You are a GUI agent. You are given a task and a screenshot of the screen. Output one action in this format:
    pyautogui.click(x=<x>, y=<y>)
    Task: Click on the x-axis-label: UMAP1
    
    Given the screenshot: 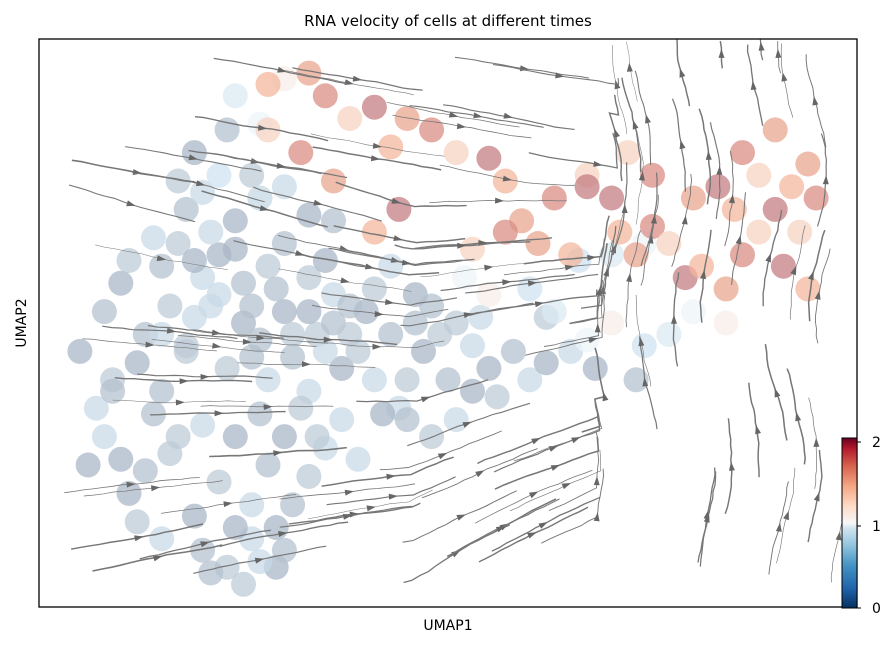 What is the action you would take?
    pyautogui.click(x=447, y=626)
    